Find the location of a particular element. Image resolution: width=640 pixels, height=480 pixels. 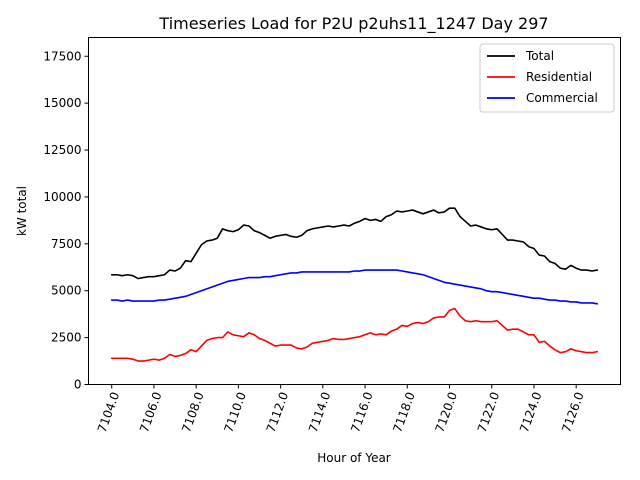

series-line-total is located at coordinates (354, 243).